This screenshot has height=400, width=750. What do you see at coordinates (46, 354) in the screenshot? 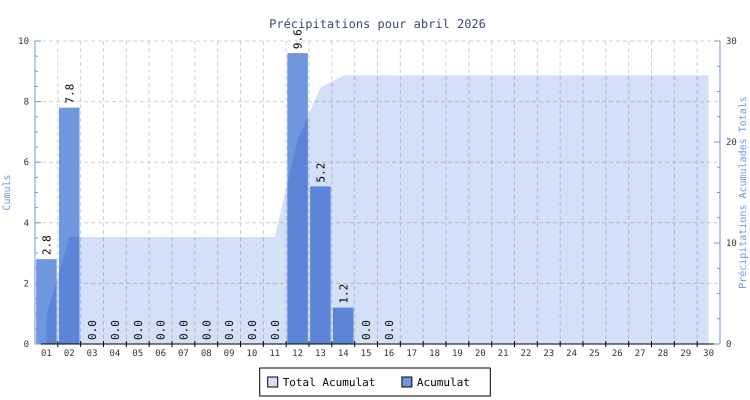
I see `x-tick-label: 01` at bounding box center [46, 354].